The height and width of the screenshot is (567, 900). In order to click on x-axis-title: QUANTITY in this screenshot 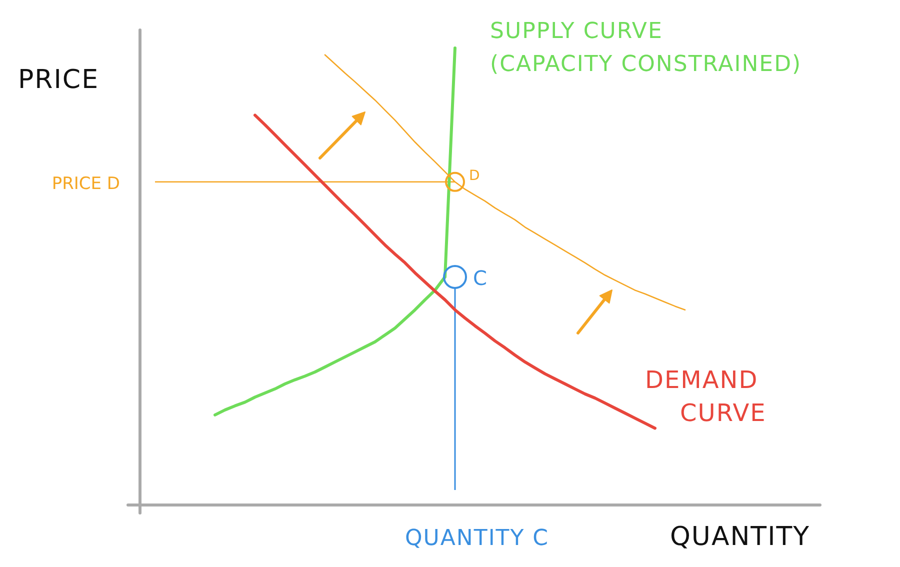, I will do `click(740, 537)`.